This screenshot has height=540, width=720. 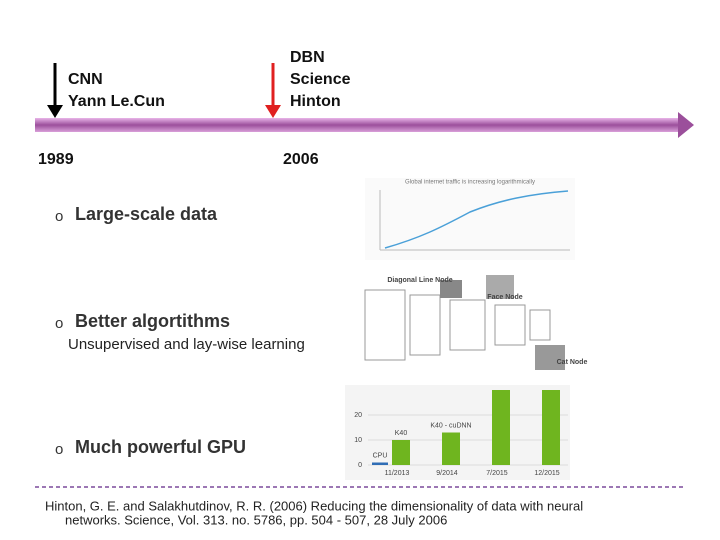 I want to click on timeline-bar, so click(x=357, y=125).